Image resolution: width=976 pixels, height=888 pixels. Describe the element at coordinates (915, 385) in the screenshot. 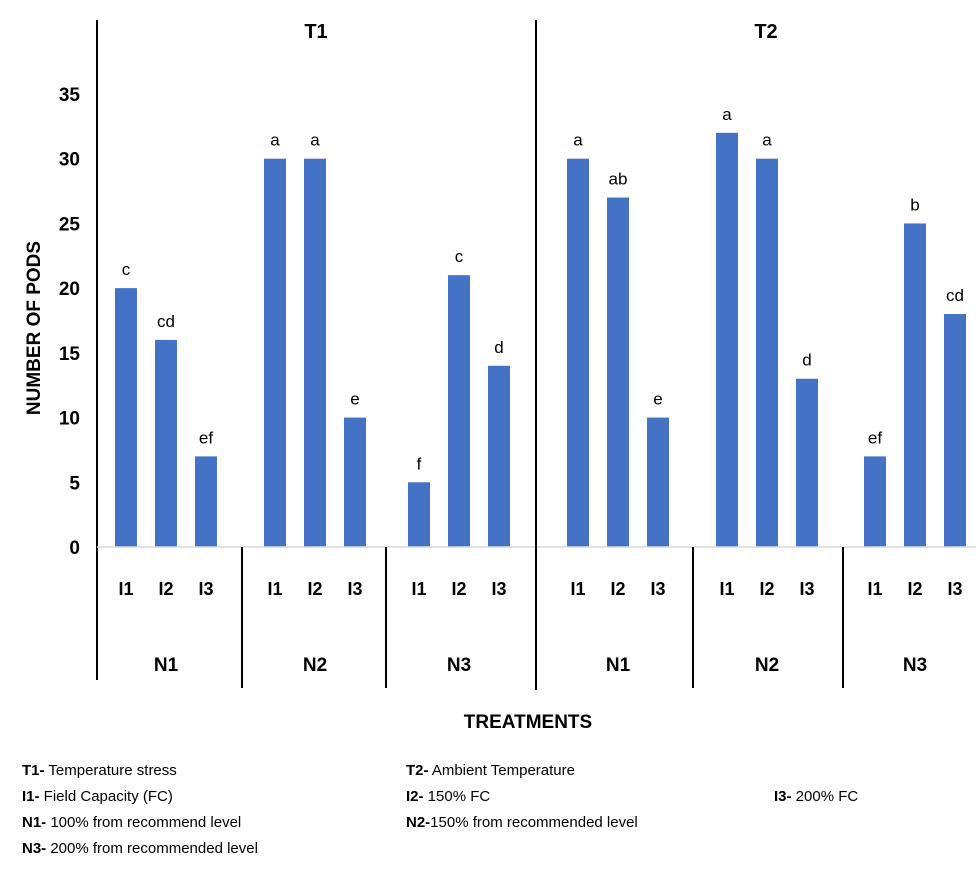

I see `bar-t2-n3-i2` at that location.